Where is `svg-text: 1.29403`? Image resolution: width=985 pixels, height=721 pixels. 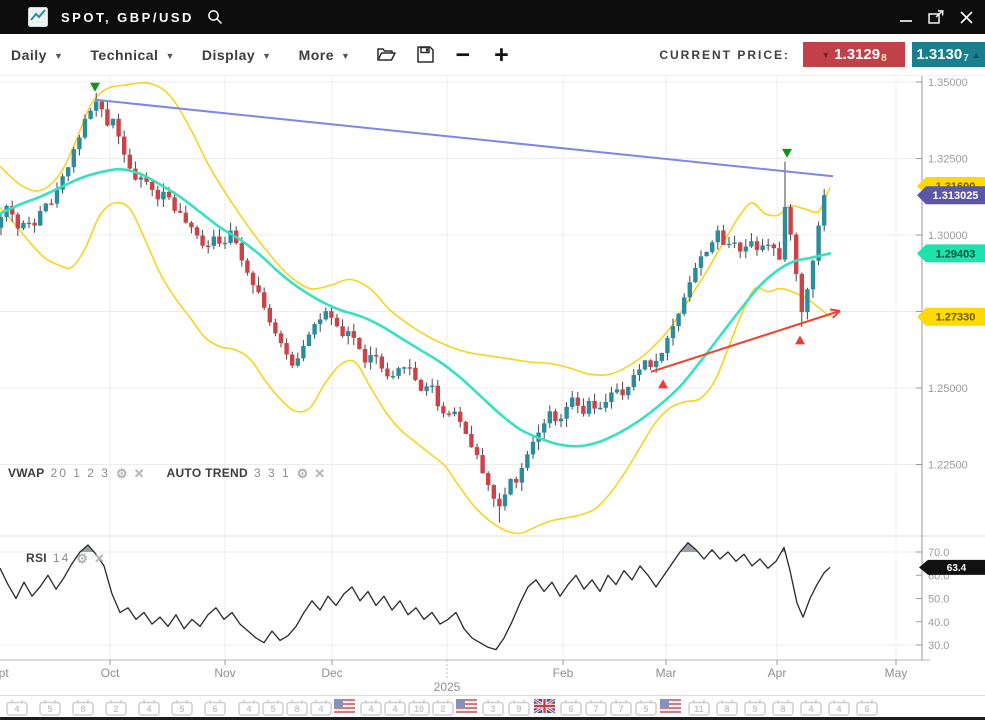
svg-text: 1.29403 is located at coordinates (956, 254).